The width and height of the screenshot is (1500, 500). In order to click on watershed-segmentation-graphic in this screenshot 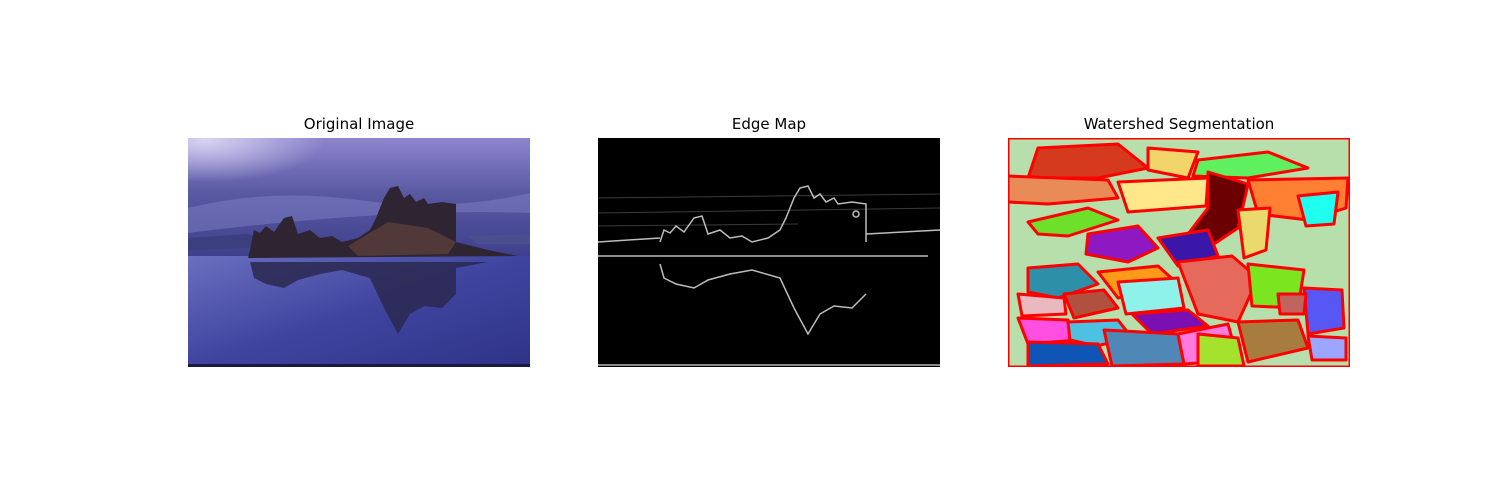, I will do `click(1179, 252)`.